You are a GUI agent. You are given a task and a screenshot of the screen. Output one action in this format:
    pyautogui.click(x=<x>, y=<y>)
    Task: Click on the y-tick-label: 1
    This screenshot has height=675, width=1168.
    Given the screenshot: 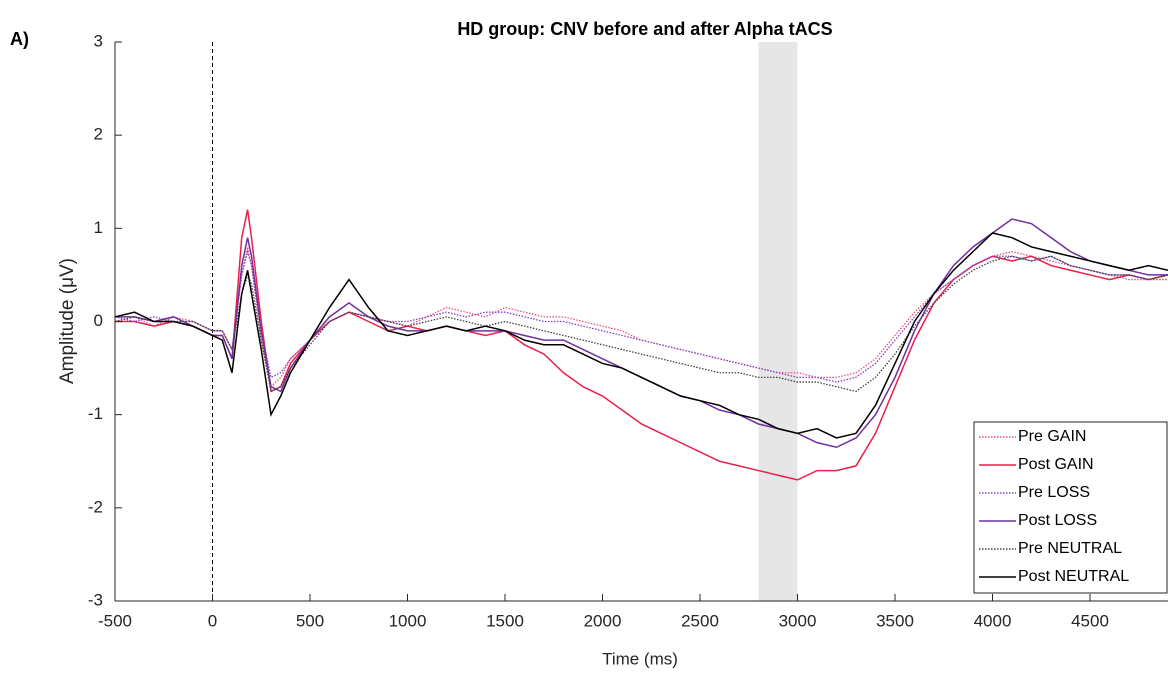 What is the action you would take?
    pyautogui.click(x=98, y=227)
    